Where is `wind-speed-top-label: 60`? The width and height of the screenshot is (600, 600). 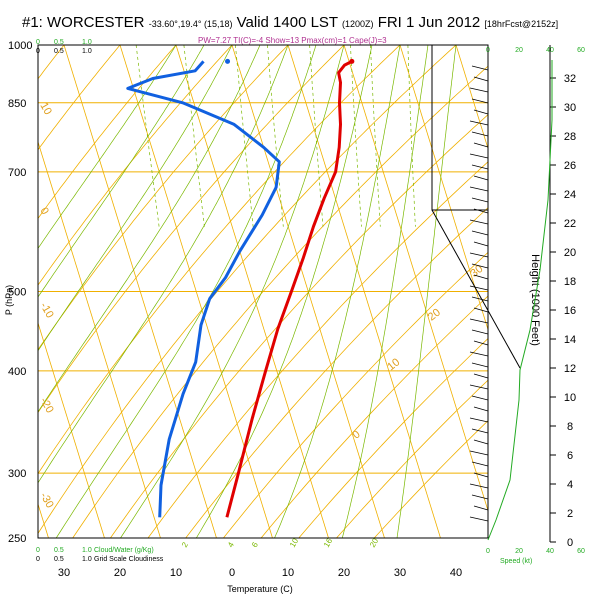
wind-speed-top-label: 60 is located at coordinates (581, 50).